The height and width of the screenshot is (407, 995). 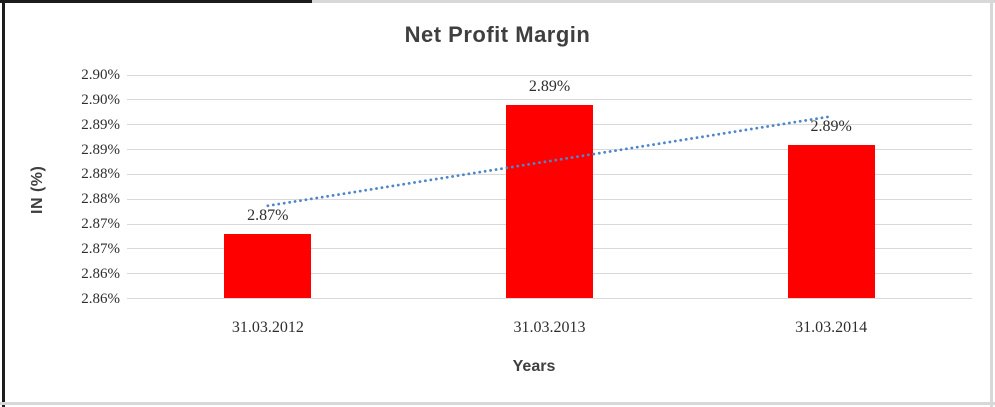 I want to click on frame-border-bottom-light, so click(x=497, y=403).